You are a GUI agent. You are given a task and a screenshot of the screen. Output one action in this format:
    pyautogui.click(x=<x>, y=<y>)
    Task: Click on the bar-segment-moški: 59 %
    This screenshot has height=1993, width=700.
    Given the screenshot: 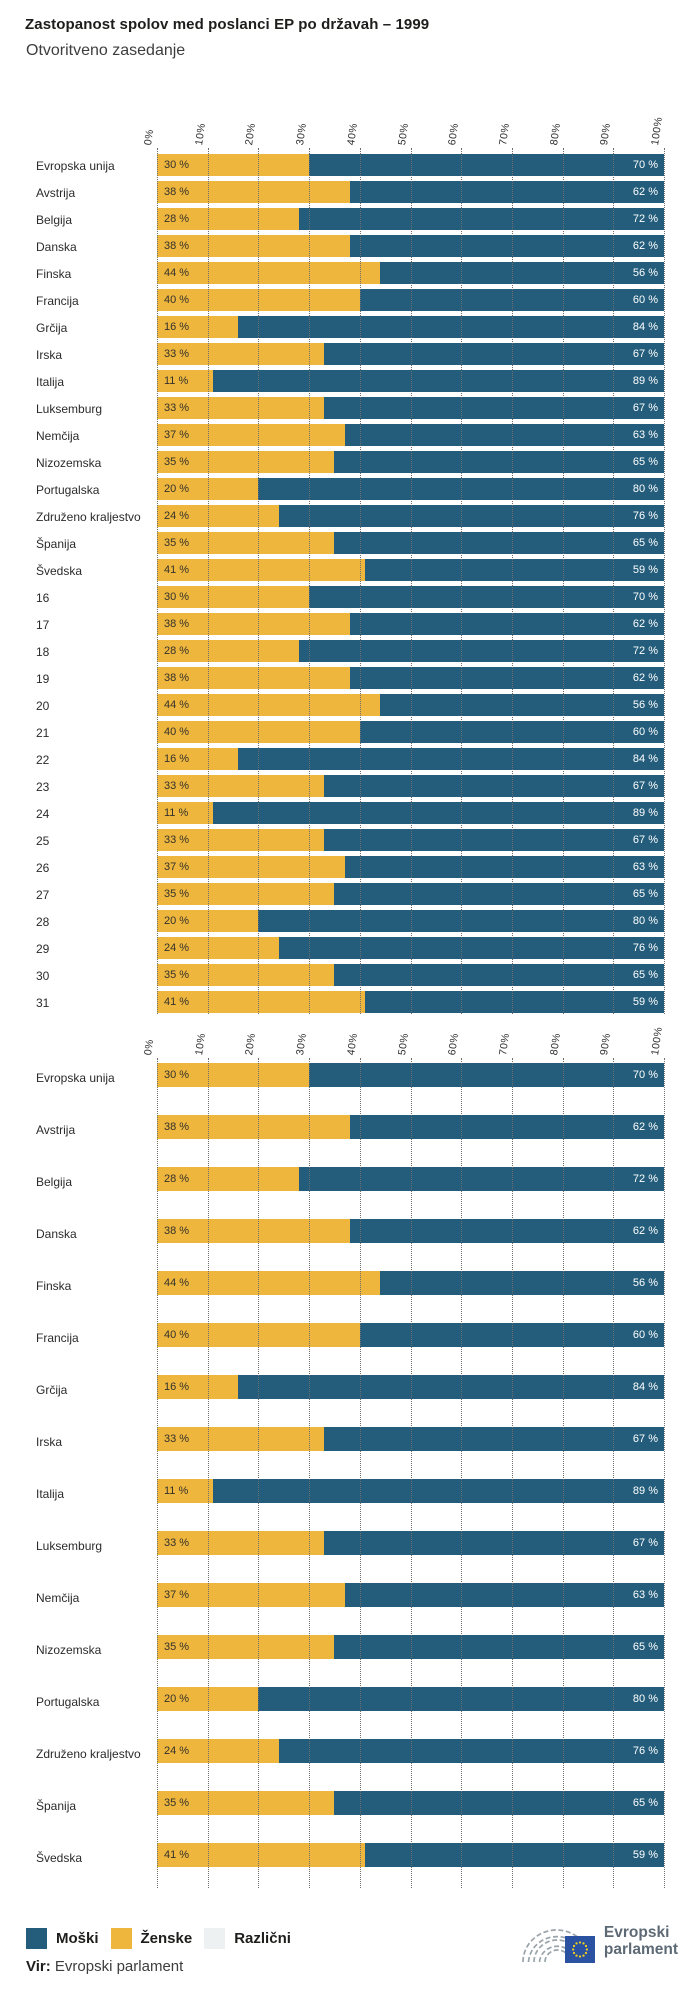 What is the action you would take?
    pyautogui.click(x=514, y=1002)
    